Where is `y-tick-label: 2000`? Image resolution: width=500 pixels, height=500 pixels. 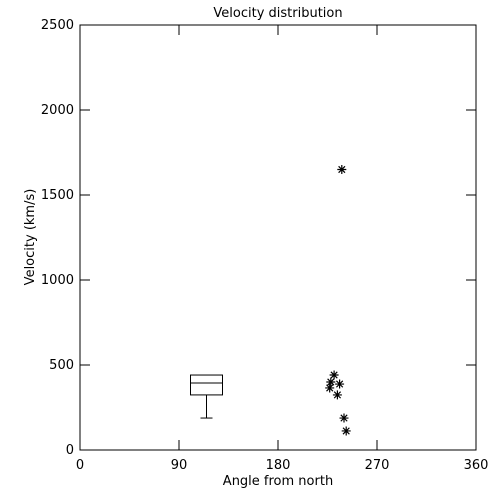
y-tick-label: 2000 is located at coordinates (57, 110).